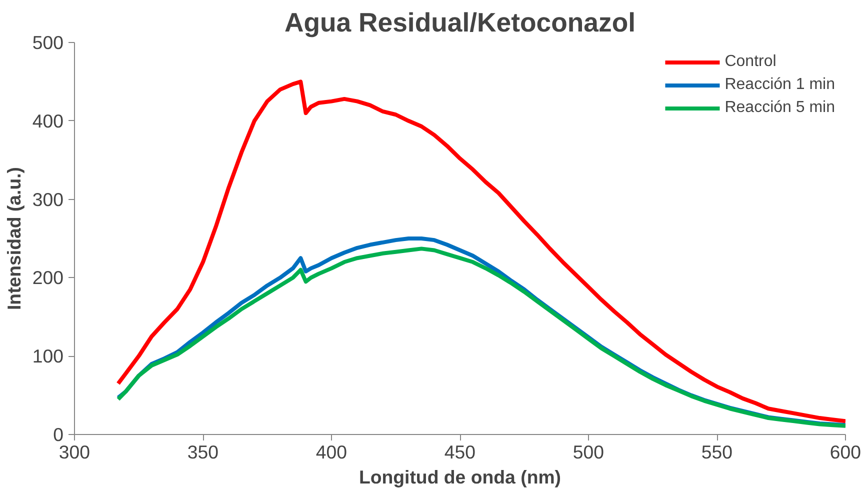 The image size is (867, 492). Describe the element at coordinates (48, 277) in the screenshot. I see `y-tick-label: 200` at that location.